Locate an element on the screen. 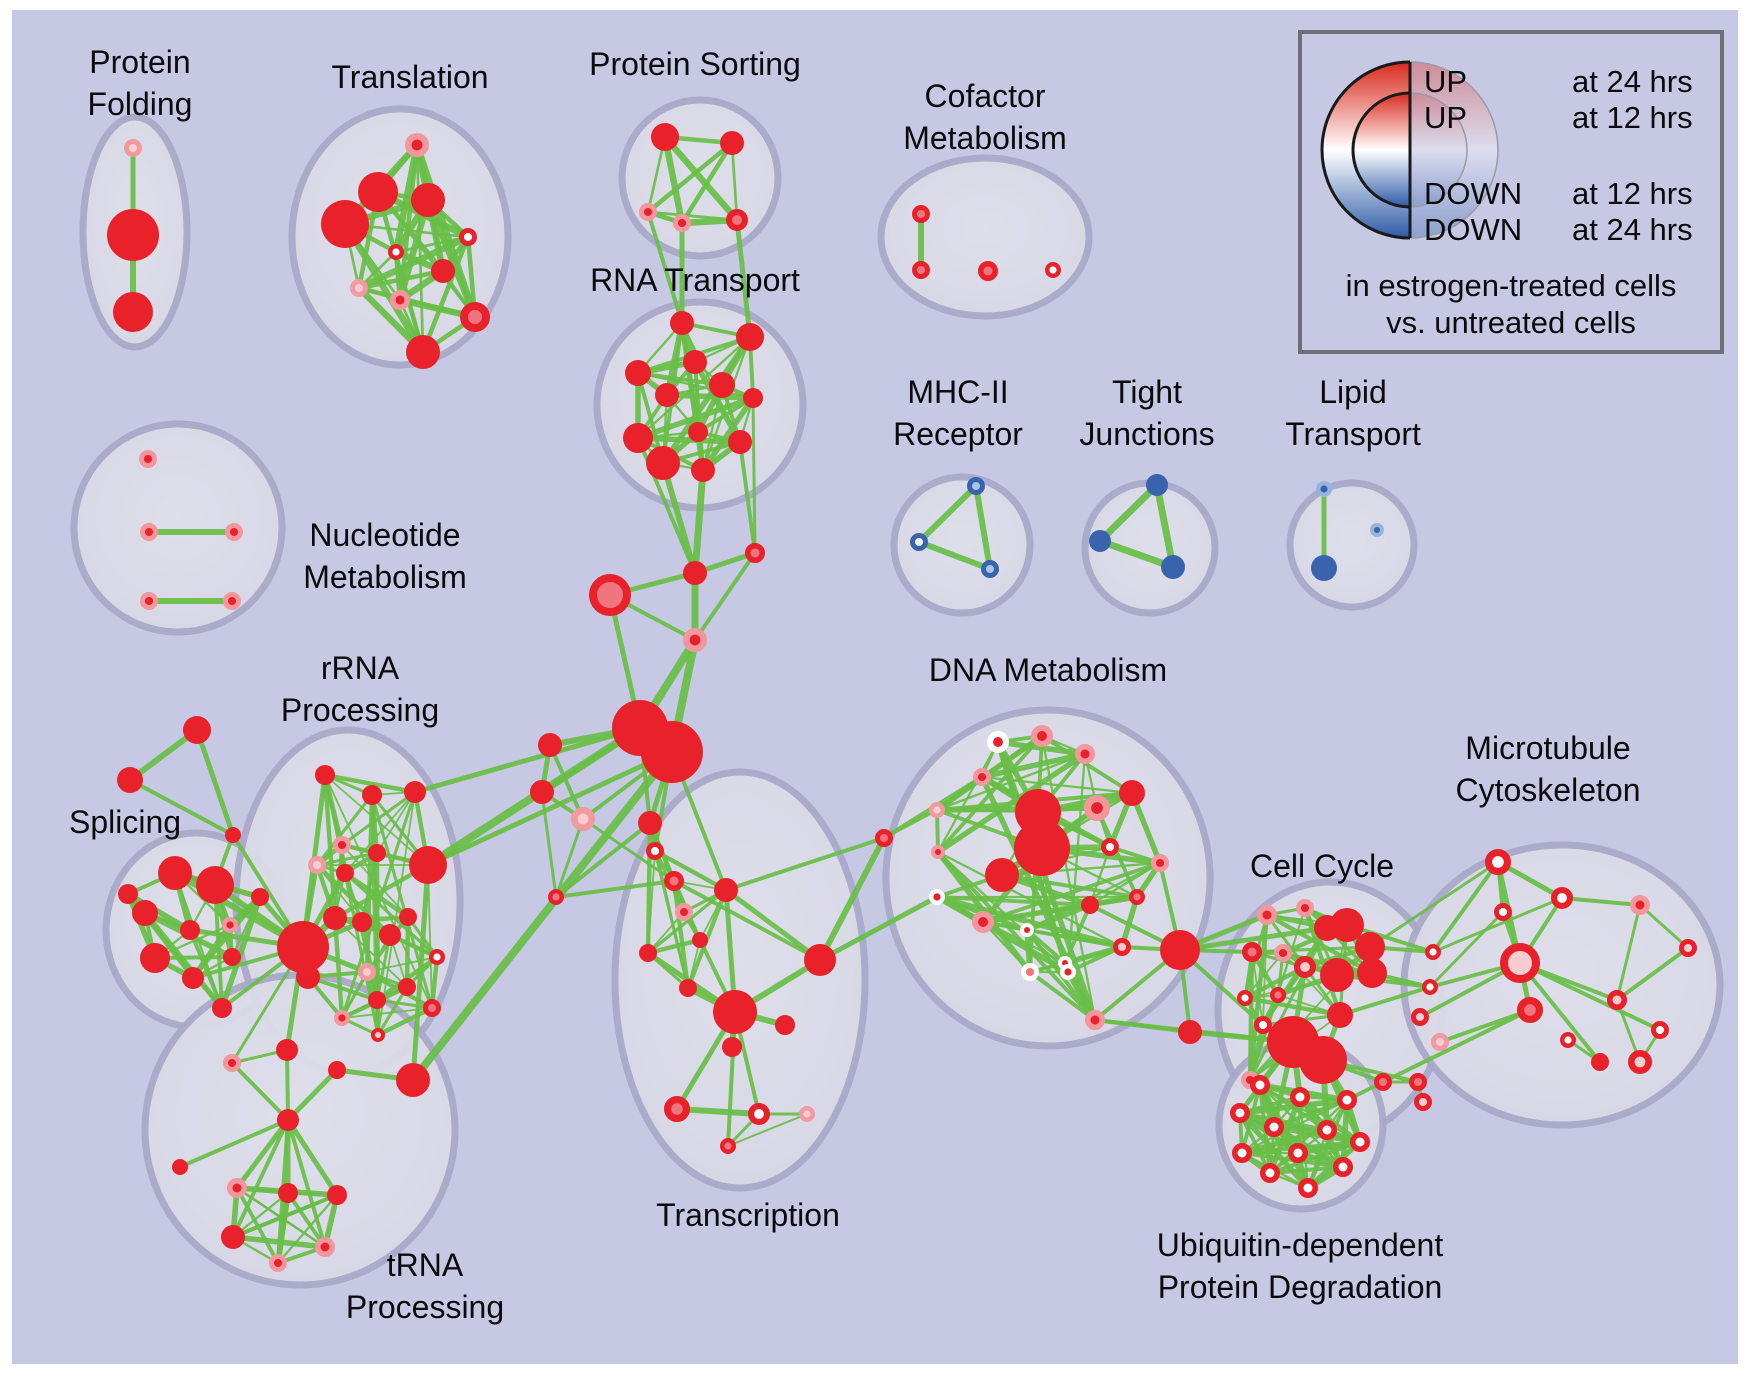 The width and height of the screenshot is (1750, 1376). cluster-label-mhc-ii-receptor: MHC-II is located at coordinates (957, 392).